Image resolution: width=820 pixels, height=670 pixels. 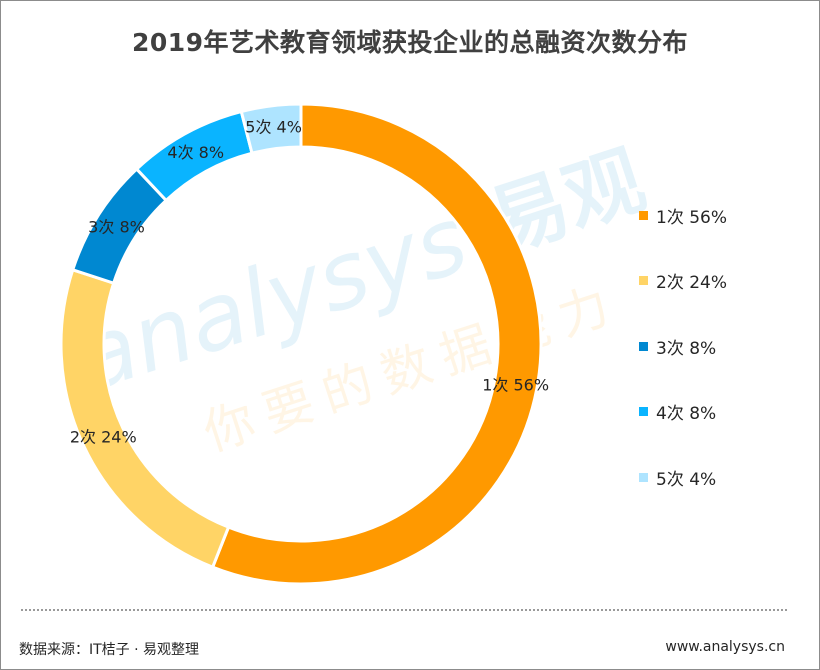 What do you see at coordinates (686, 479) in the screenshot?
I see `legend-label-5: 5次 4%` at bounding box center [686, 479].